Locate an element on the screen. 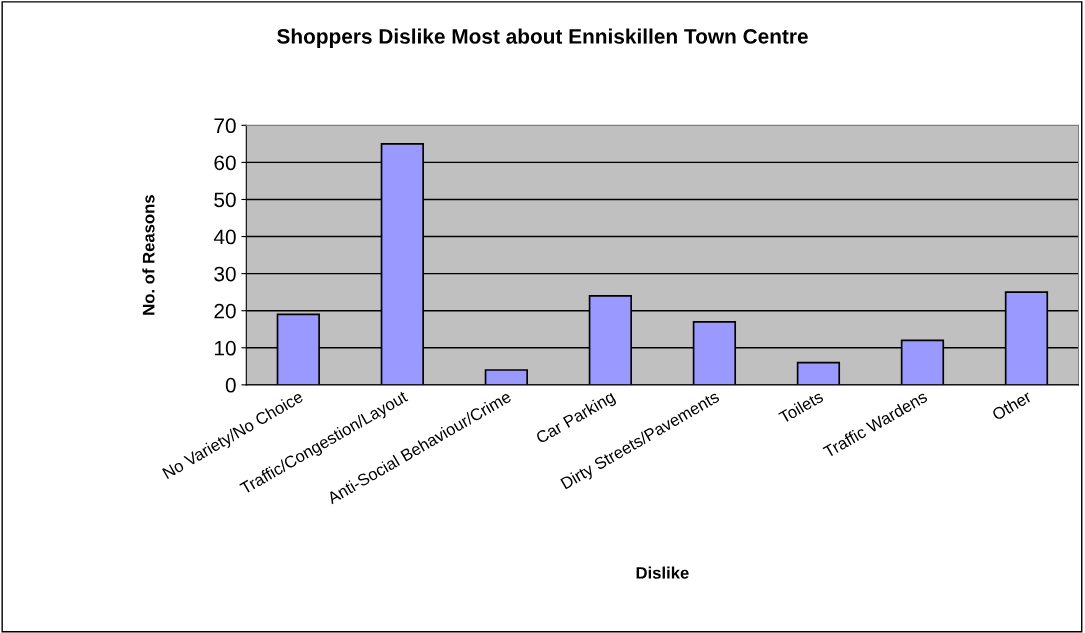 The width and height of the screenshot is (1085, 633). y-tick-label: 10 is located at coordinates (225, 348).